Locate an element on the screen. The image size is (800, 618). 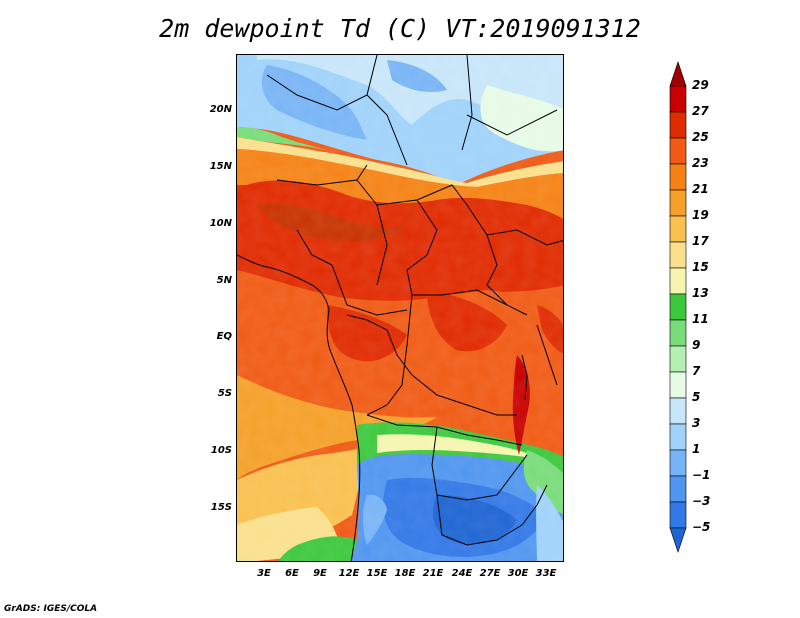
map-title: 2m dewpoint Td (C) VT:2019091312 is located at coordinates (400, 28).